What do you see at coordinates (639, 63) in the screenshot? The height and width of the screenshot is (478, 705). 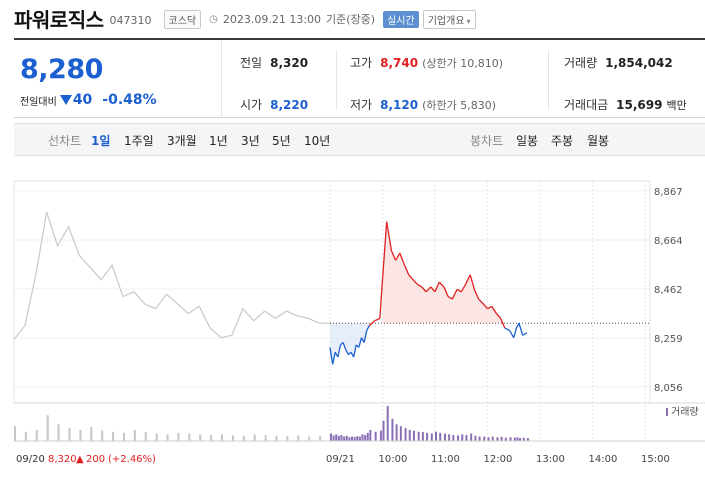 I see `volume-value: 1,854,042` at bounding box center [639, 63].